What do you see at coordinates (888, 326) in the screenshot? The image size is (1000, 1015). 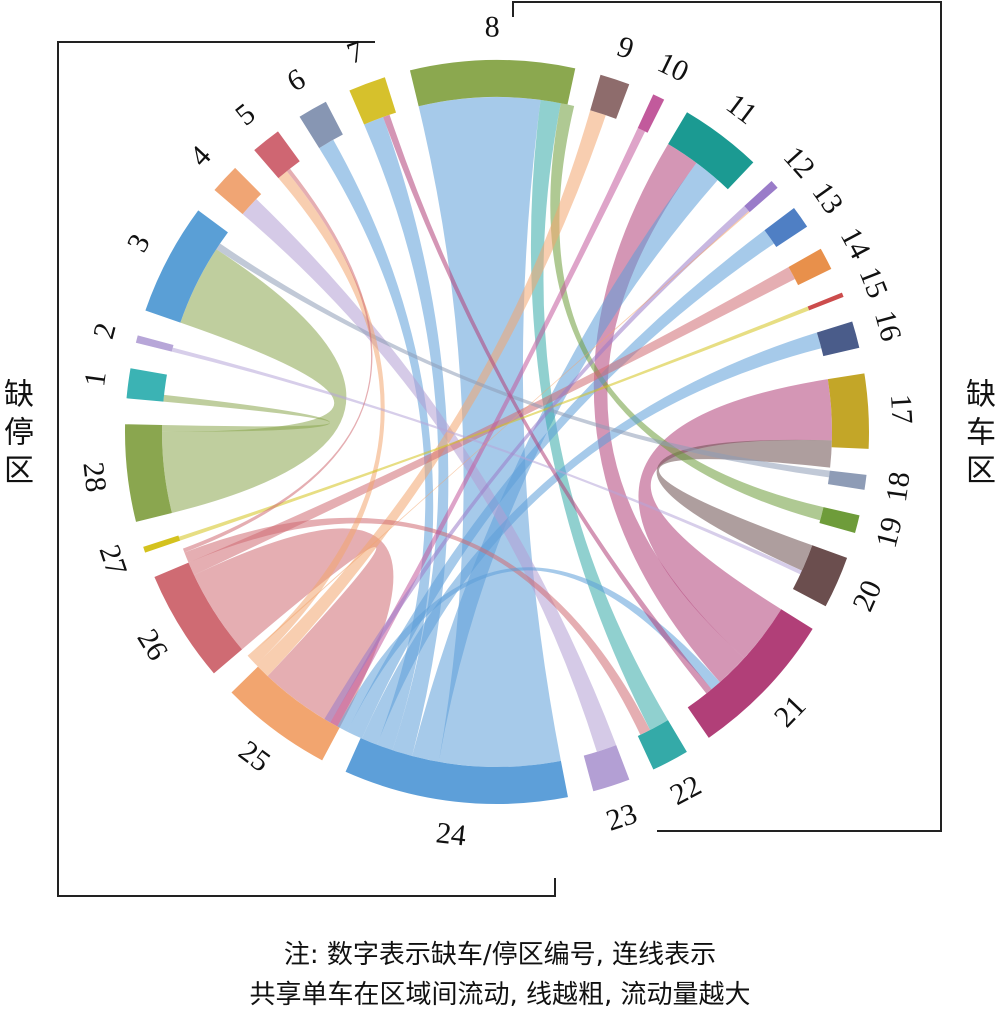 I see `group-label-16: 16` at bounding box center [888, 326].